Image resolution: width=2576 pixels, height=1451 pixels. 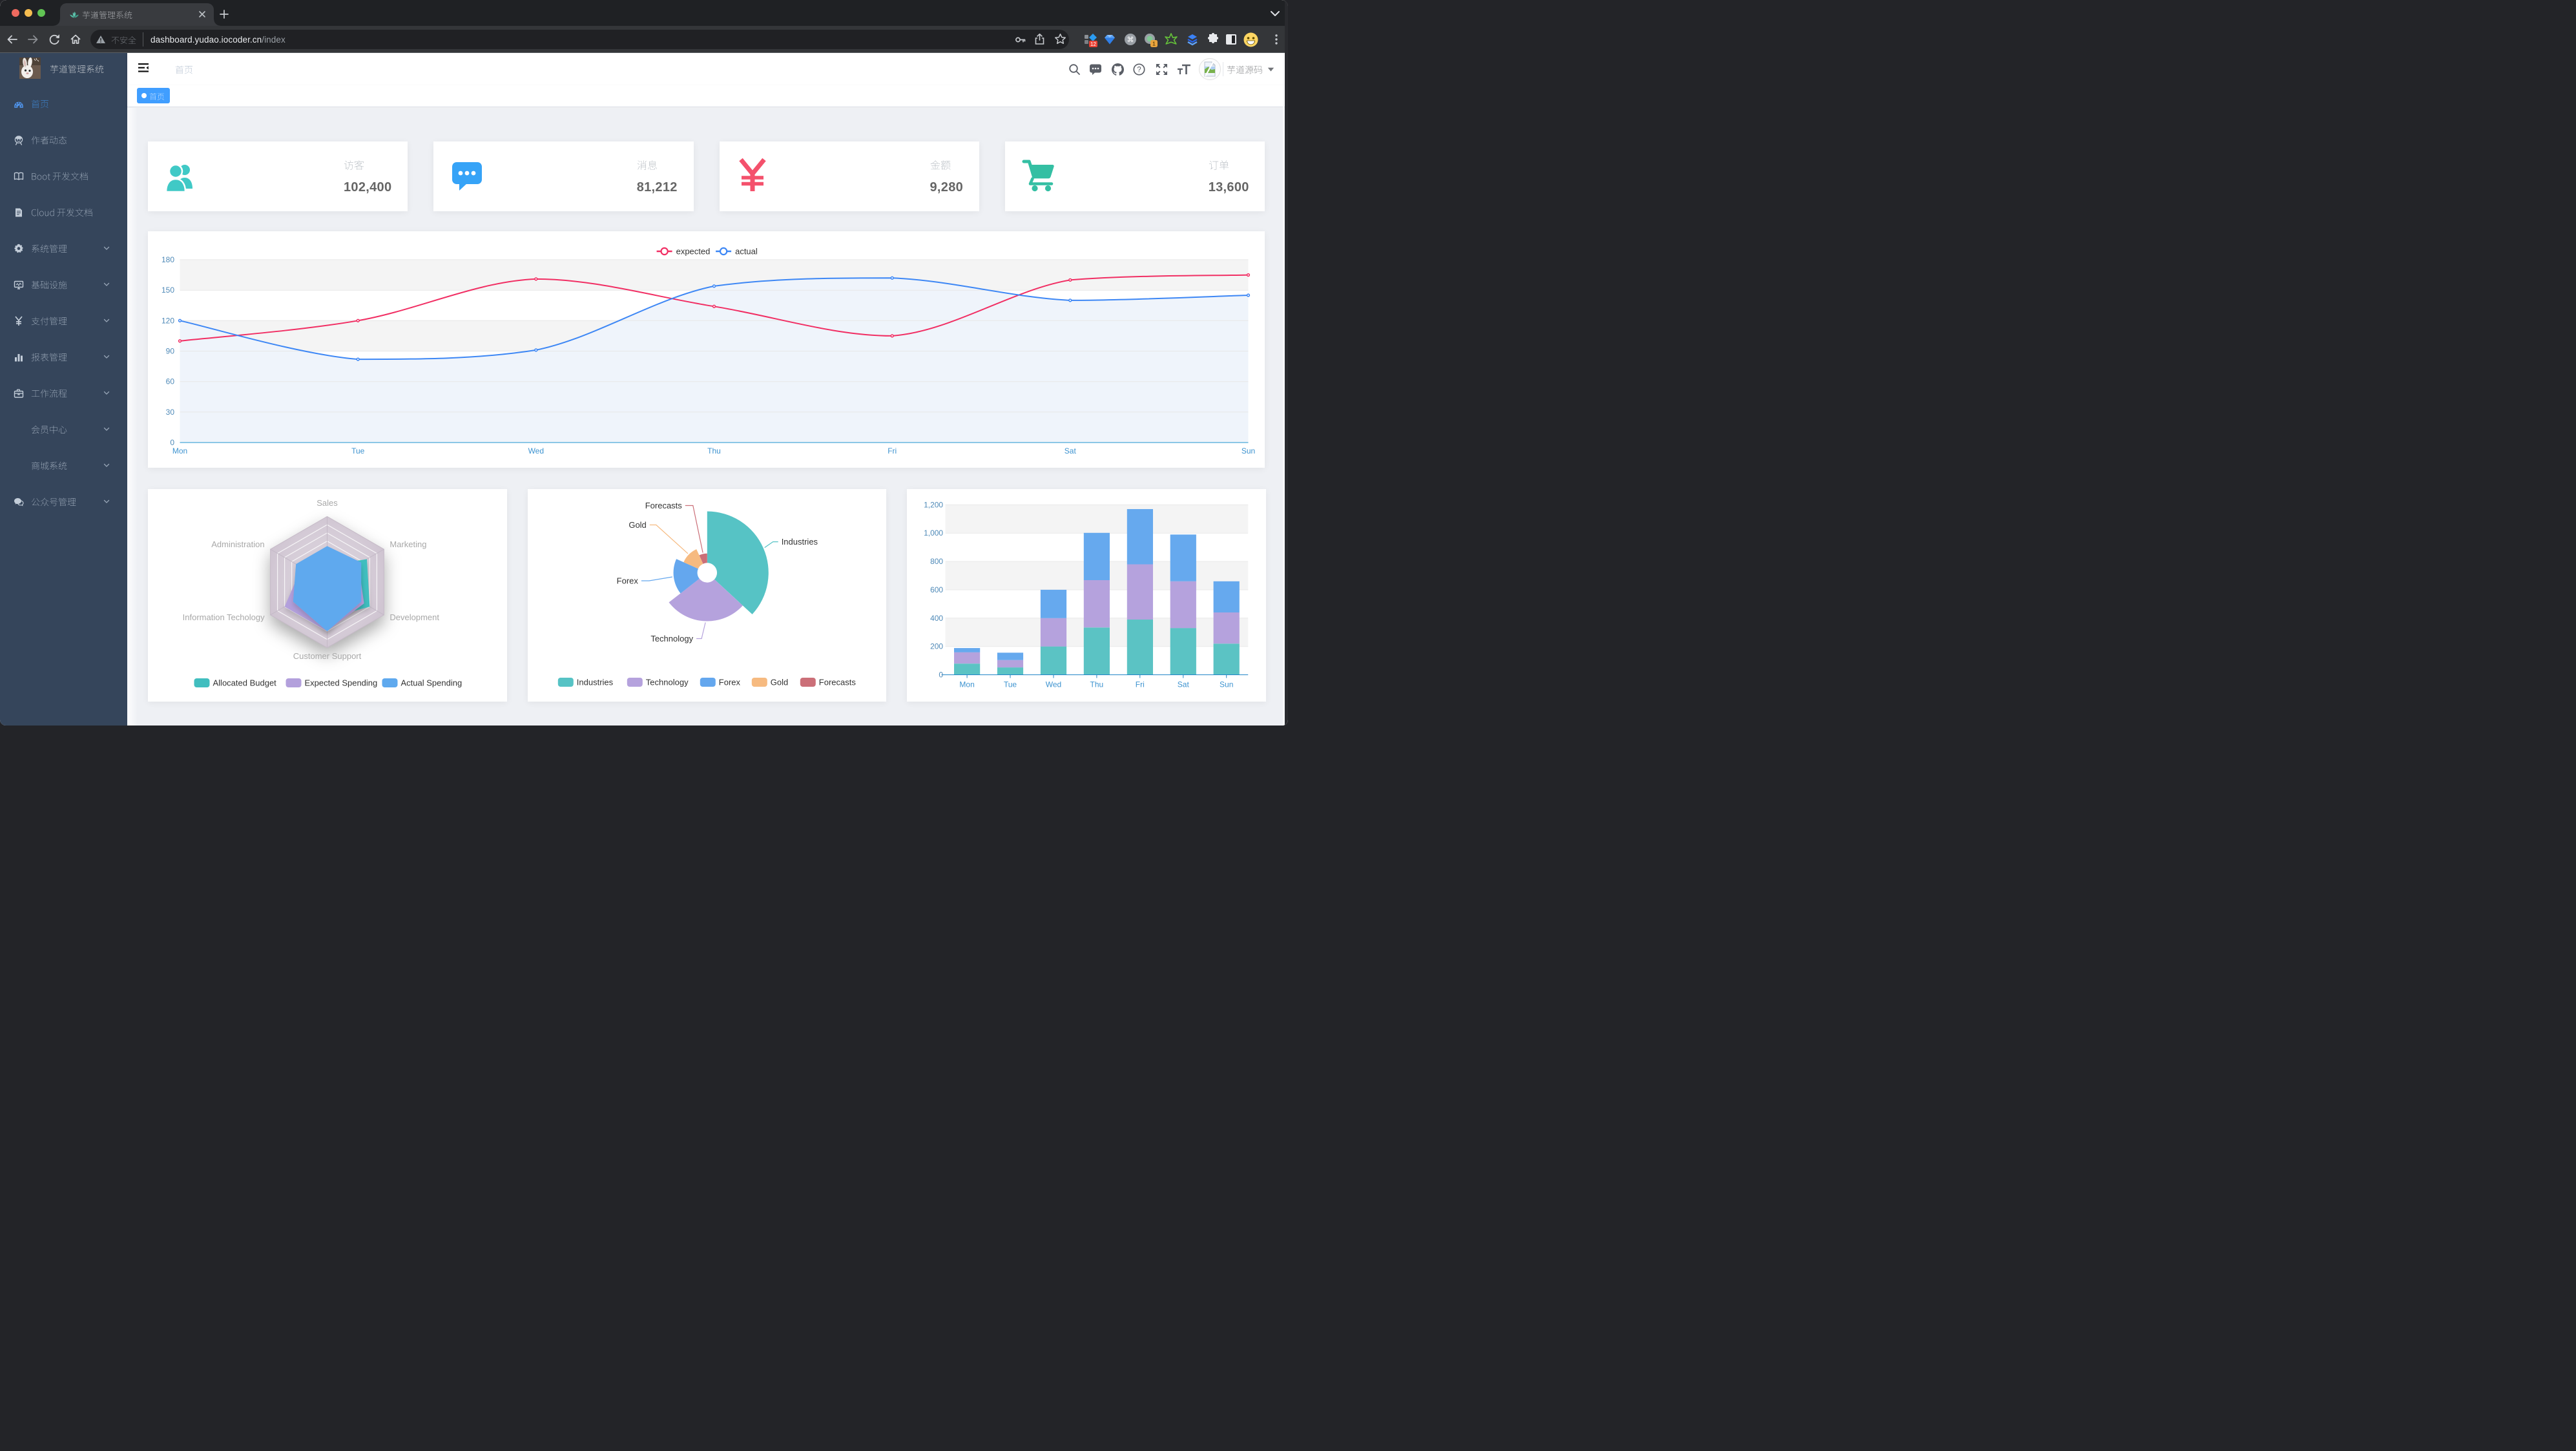 I want to click on svg-text: 12, so click(x=1093, y=44).